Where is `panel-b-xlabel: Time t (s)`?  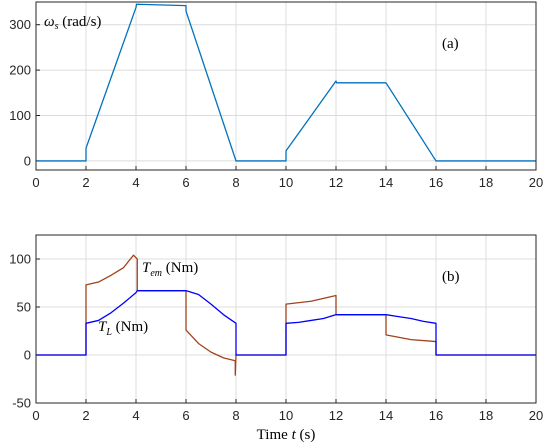
panel-b-xlabel: Time t (s) is located at coordinates (286, 435).